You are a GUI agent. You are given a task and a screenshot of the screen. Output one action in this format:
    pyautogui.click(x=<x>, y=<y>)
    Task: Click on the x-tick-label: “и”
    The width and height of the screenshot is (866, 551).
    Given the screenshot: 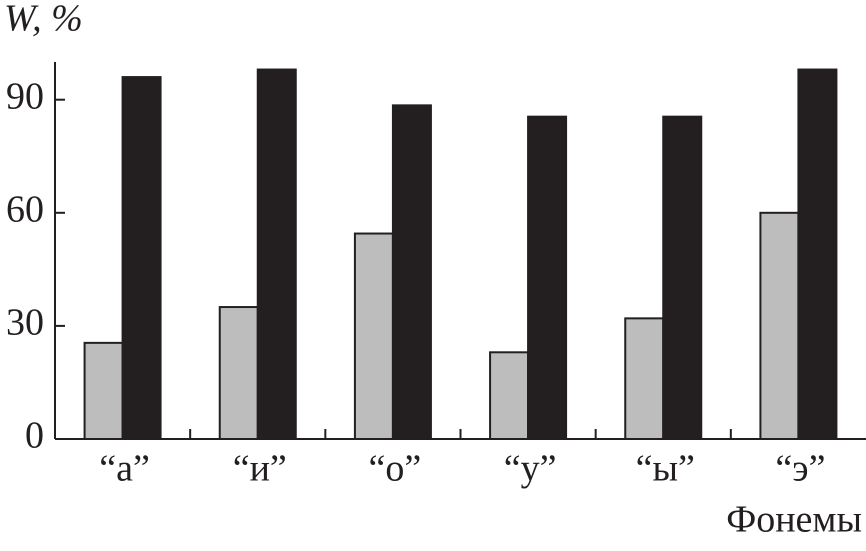 What is the action you would take?
    pyautogui.click(x=260, y=469)
    